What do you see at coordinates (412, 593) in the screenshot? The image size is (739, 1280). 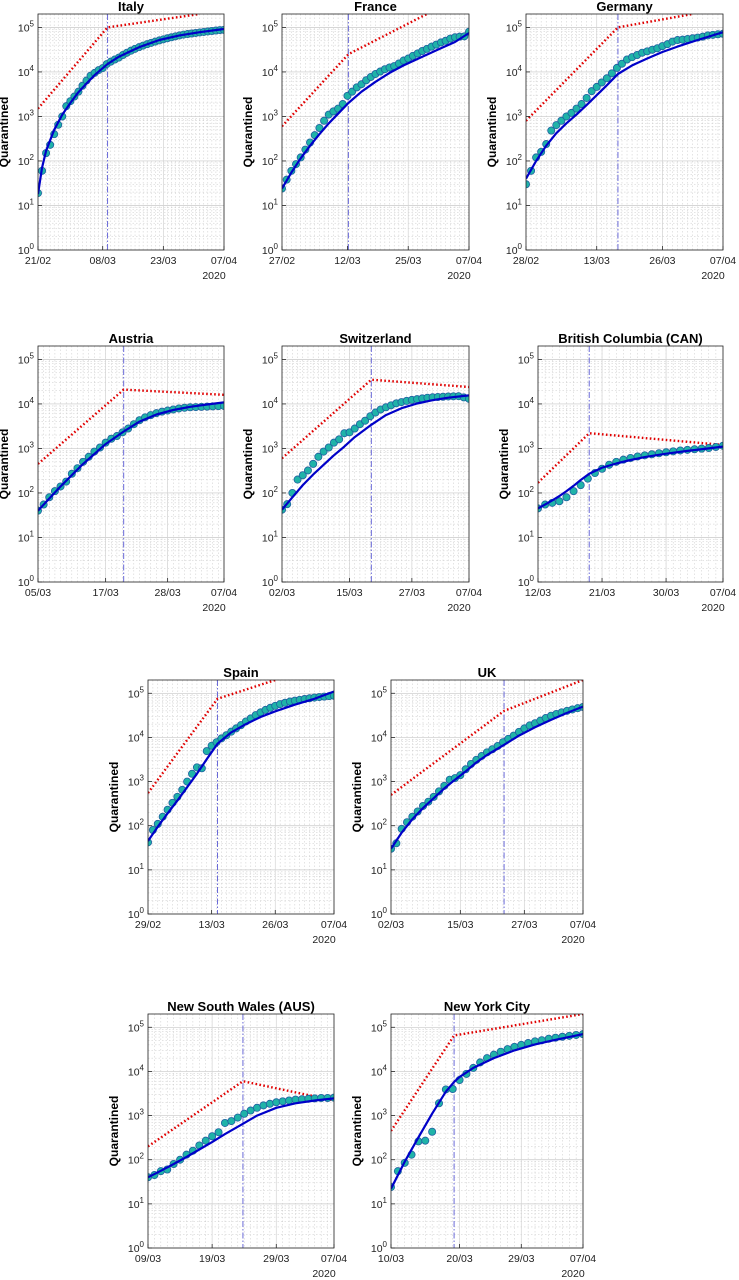 I see `x-tick-label: 27/03` at bounding box center [412, 593].